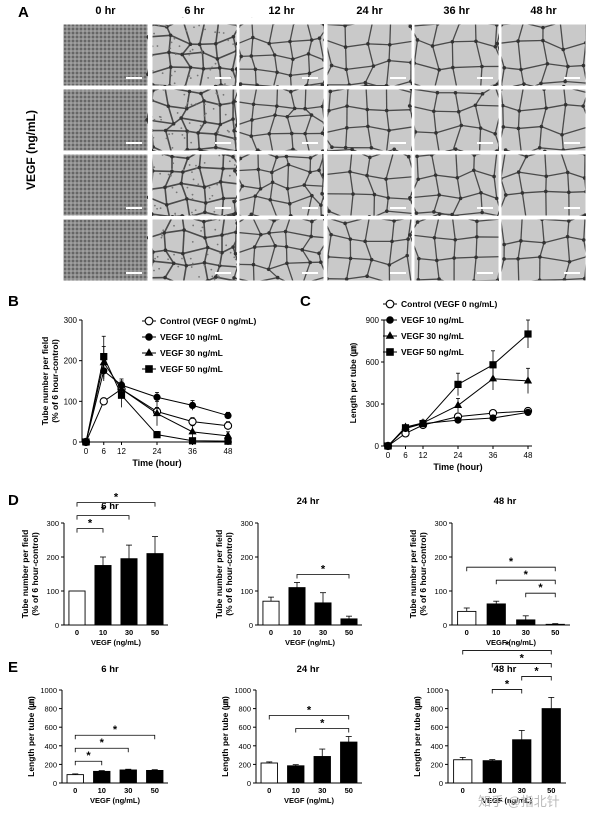 This screenshot has height=824, width=600. Describe the element at coordinates (191, 337) in the screenshot. I see `legend-entry: VEGF 10 ng/mL` at that location.